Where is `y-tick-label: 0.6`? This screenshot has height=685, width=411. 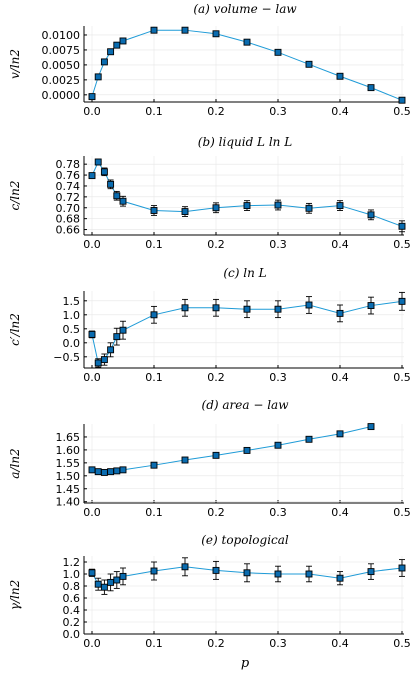
y-tick-label: 0.6 is located at coordinates (72, 598).